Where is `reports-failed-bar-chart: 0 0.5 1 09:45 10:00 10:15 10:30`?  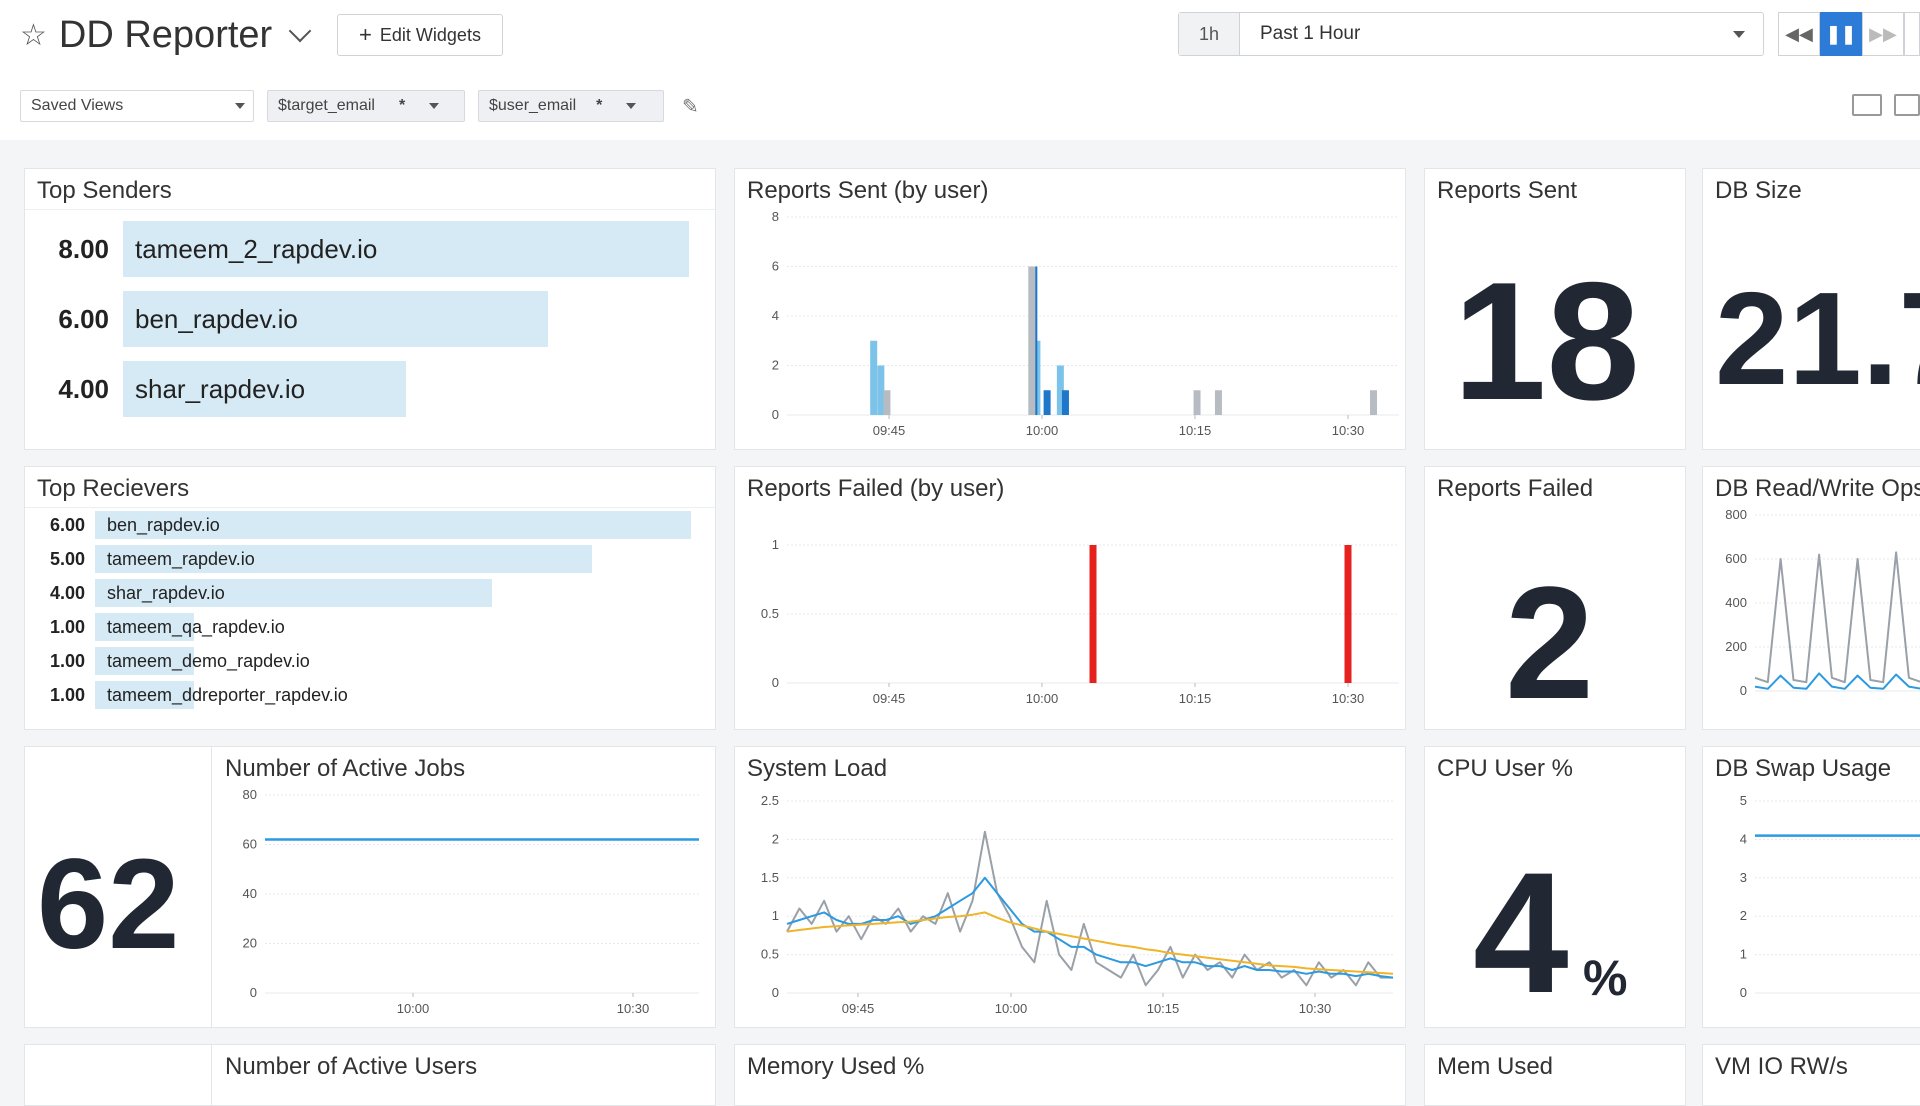 reports-failed-bar-chart: 0 0.5 1 09:45 10:00 10:15 10:30 is located at coordinates (1070, 618).